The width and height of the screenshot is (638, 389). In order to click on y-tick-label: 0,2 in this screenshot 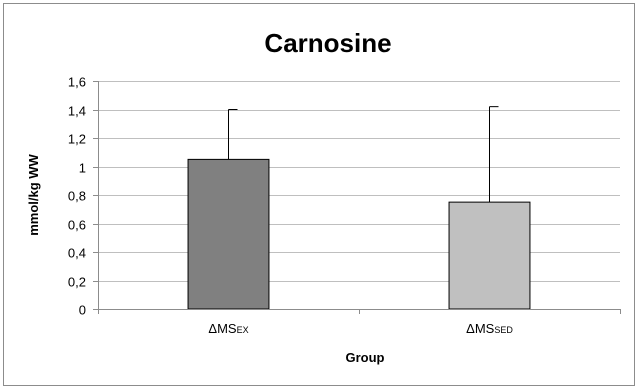, I will do `click(77, 282)`.